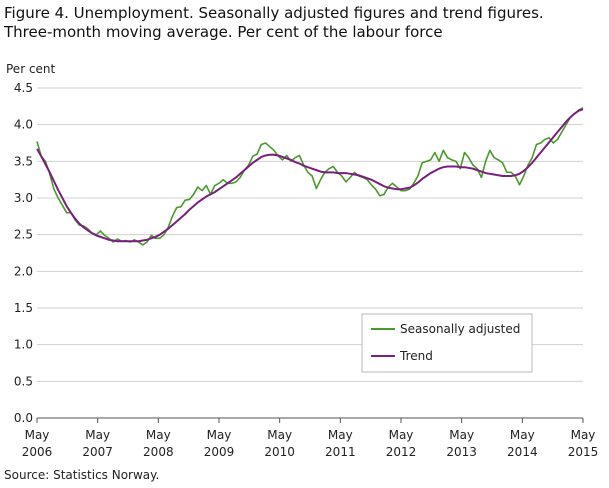 The image size is (609, 488). Describe the element at coordinates (340, 452) in the screenshot. I see `x-tick-year: 2011` at that location.